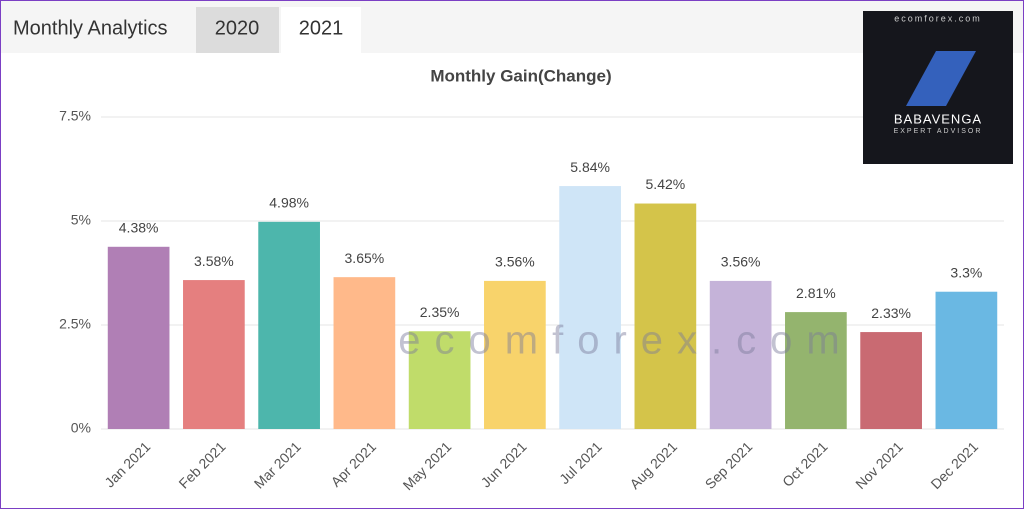 This screenshot has height=509, width=1024. I want to click on x-tick-label: Sep 2021, so click(729, 465).